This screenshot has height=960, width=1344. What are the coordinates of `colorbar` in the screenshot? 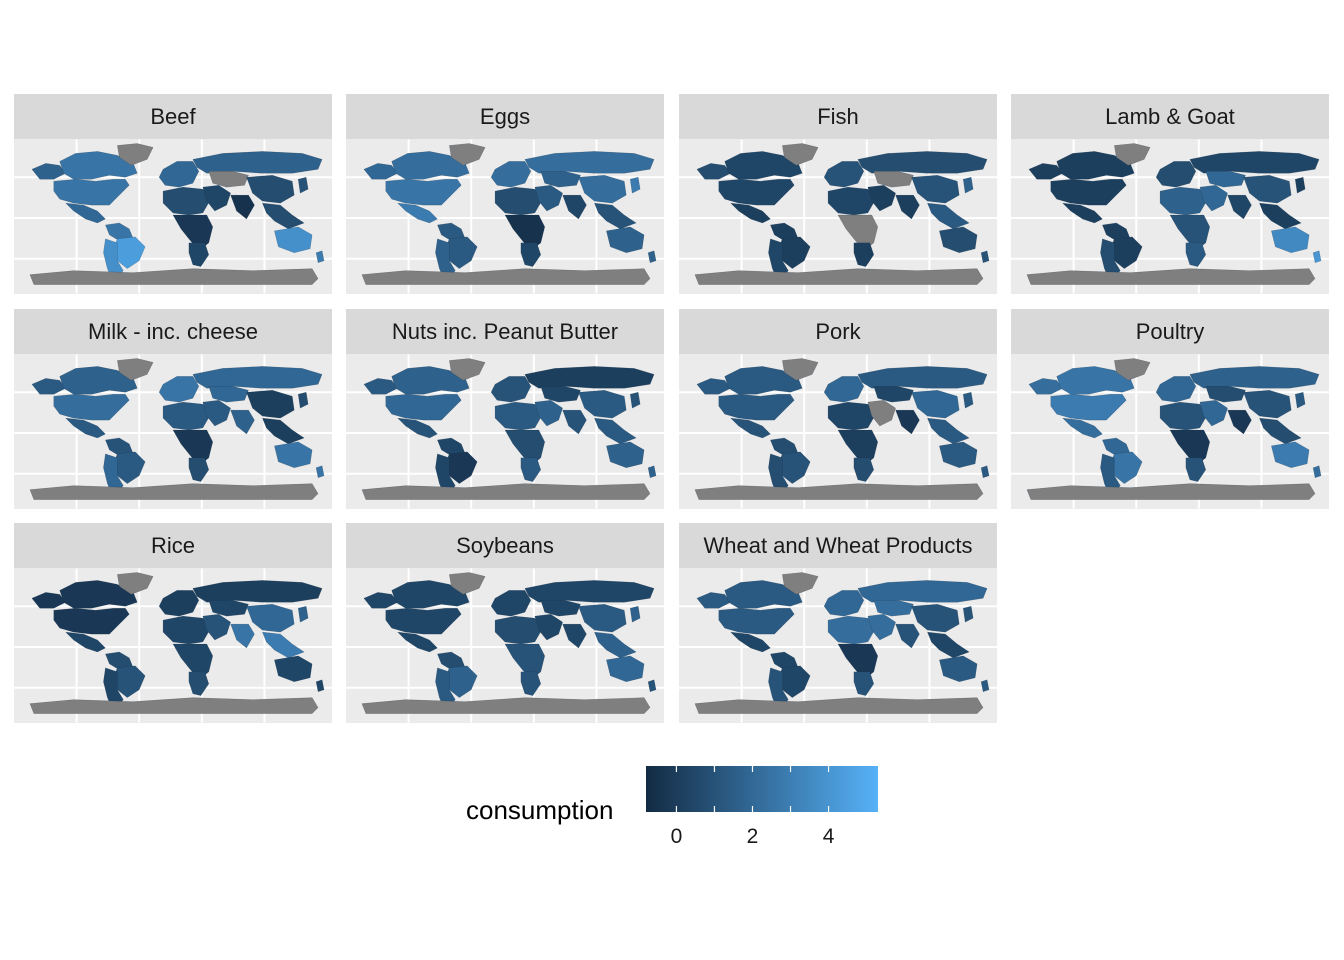 It's located at (762, 789).